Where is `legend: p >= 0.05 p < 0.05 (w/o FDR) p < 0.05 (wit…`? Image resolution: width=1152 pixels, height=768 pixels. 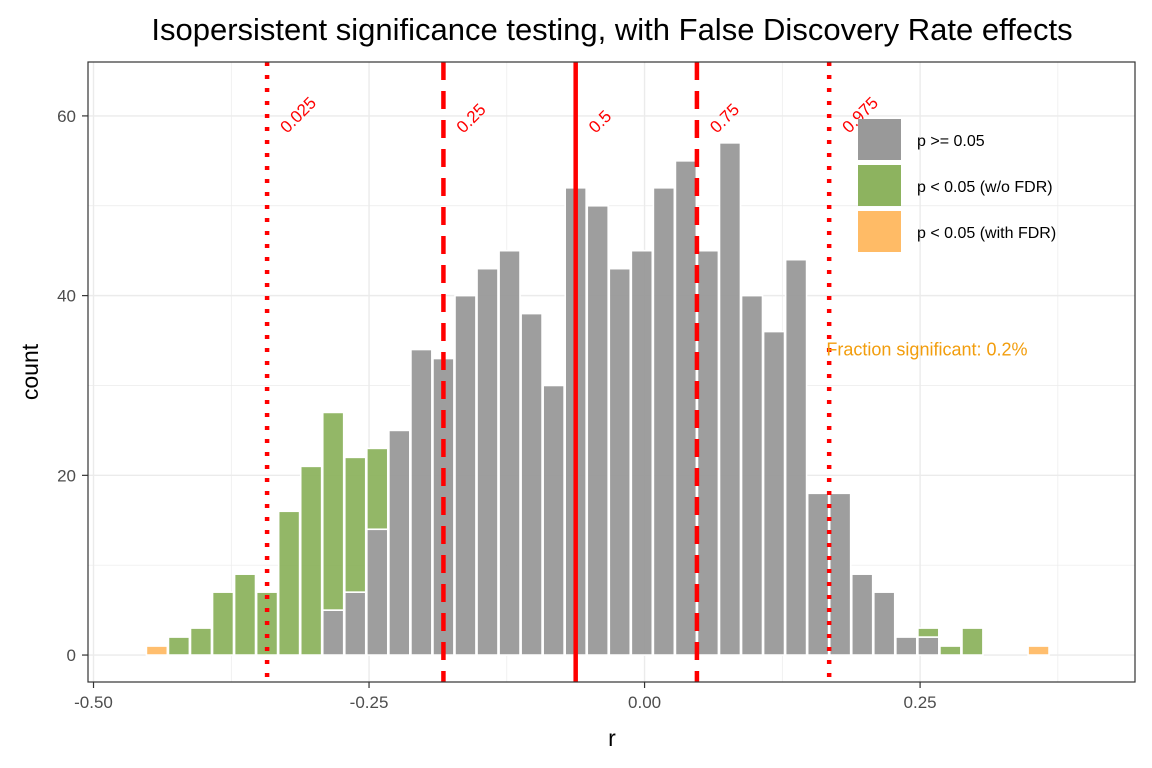
legend: p >= 0.05 p < 0.05 (w/o FDR) p < 0.05 (wit… is located at coordinates (957, 185).